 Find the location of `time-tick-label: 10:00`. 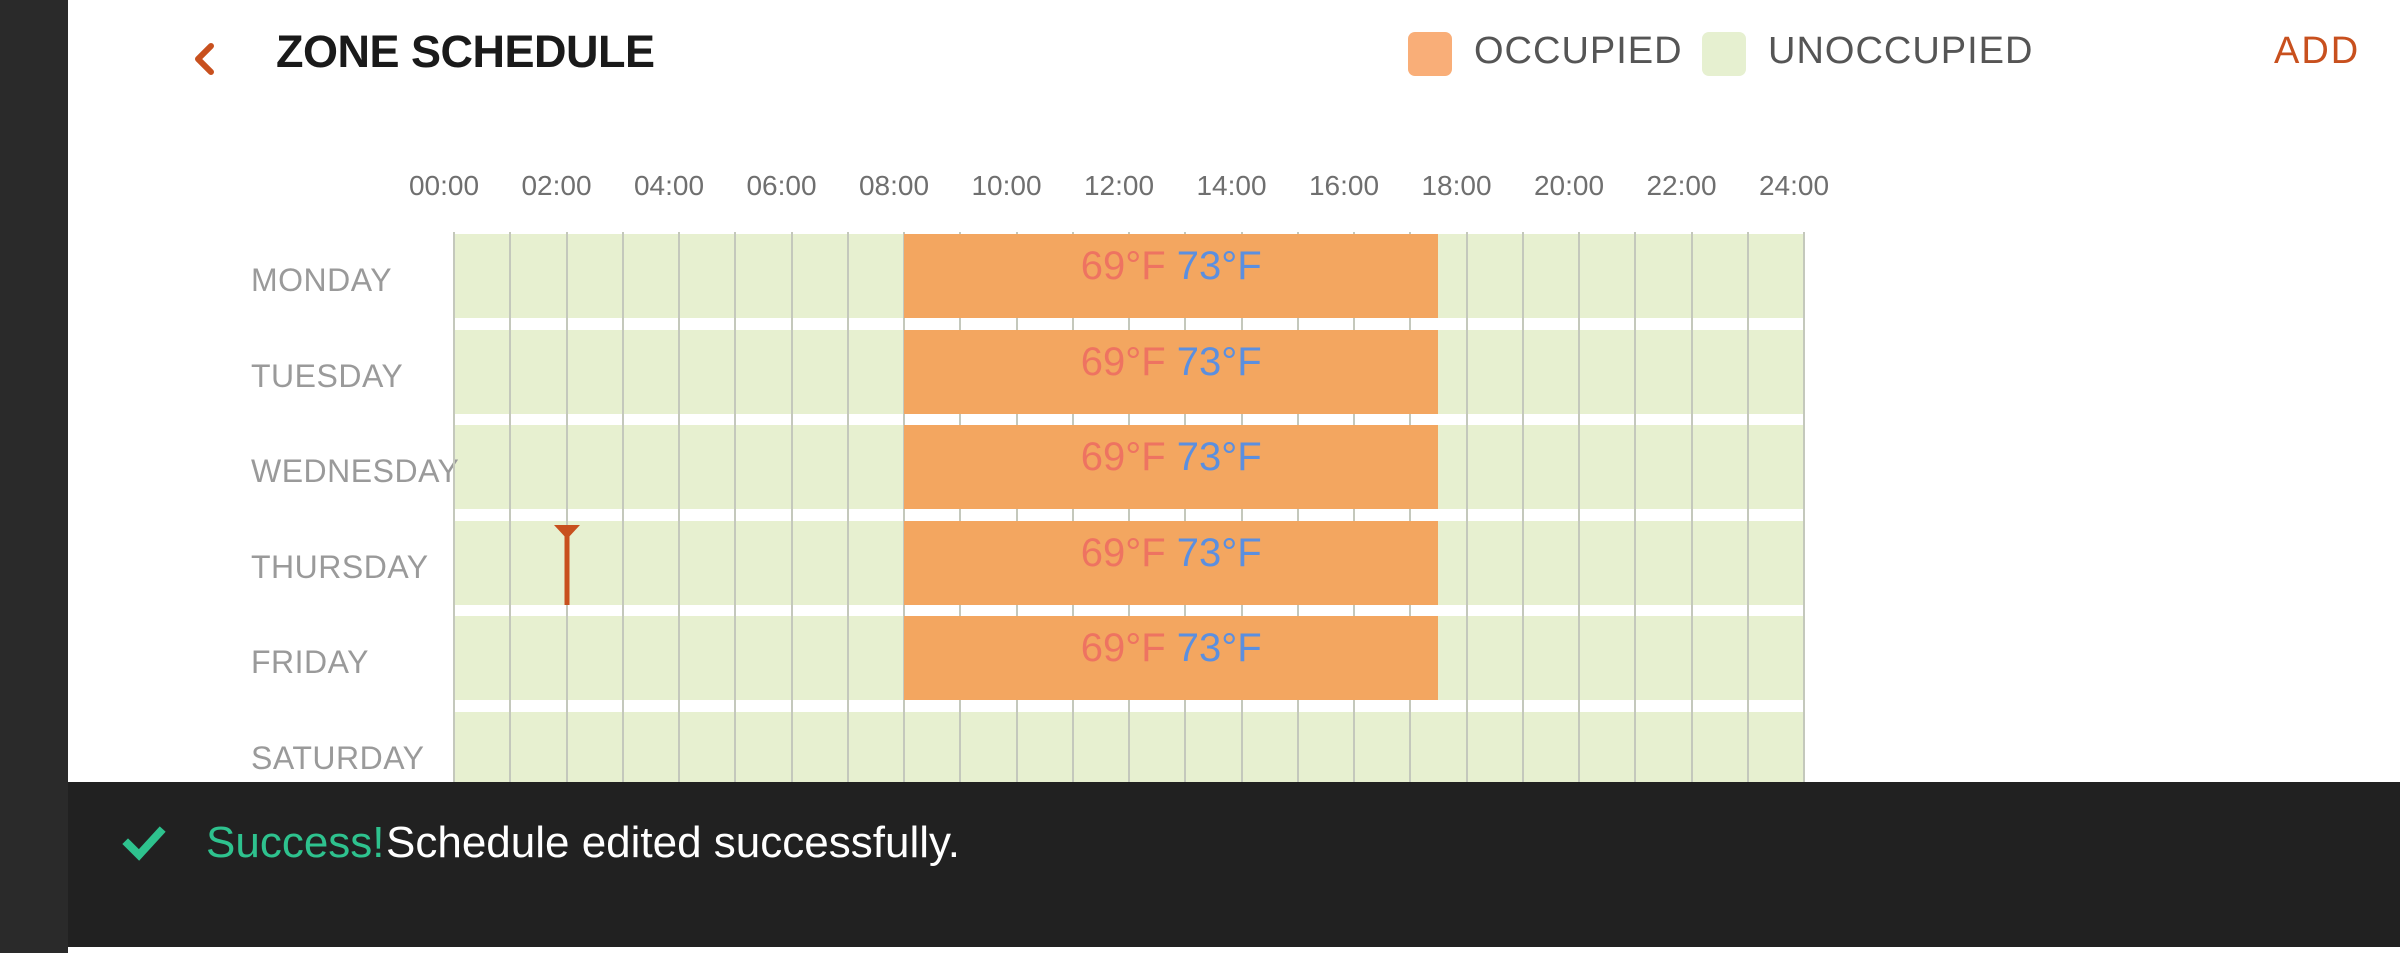

time-tick-label: 10:00 is located at coordinates (1006, 185).